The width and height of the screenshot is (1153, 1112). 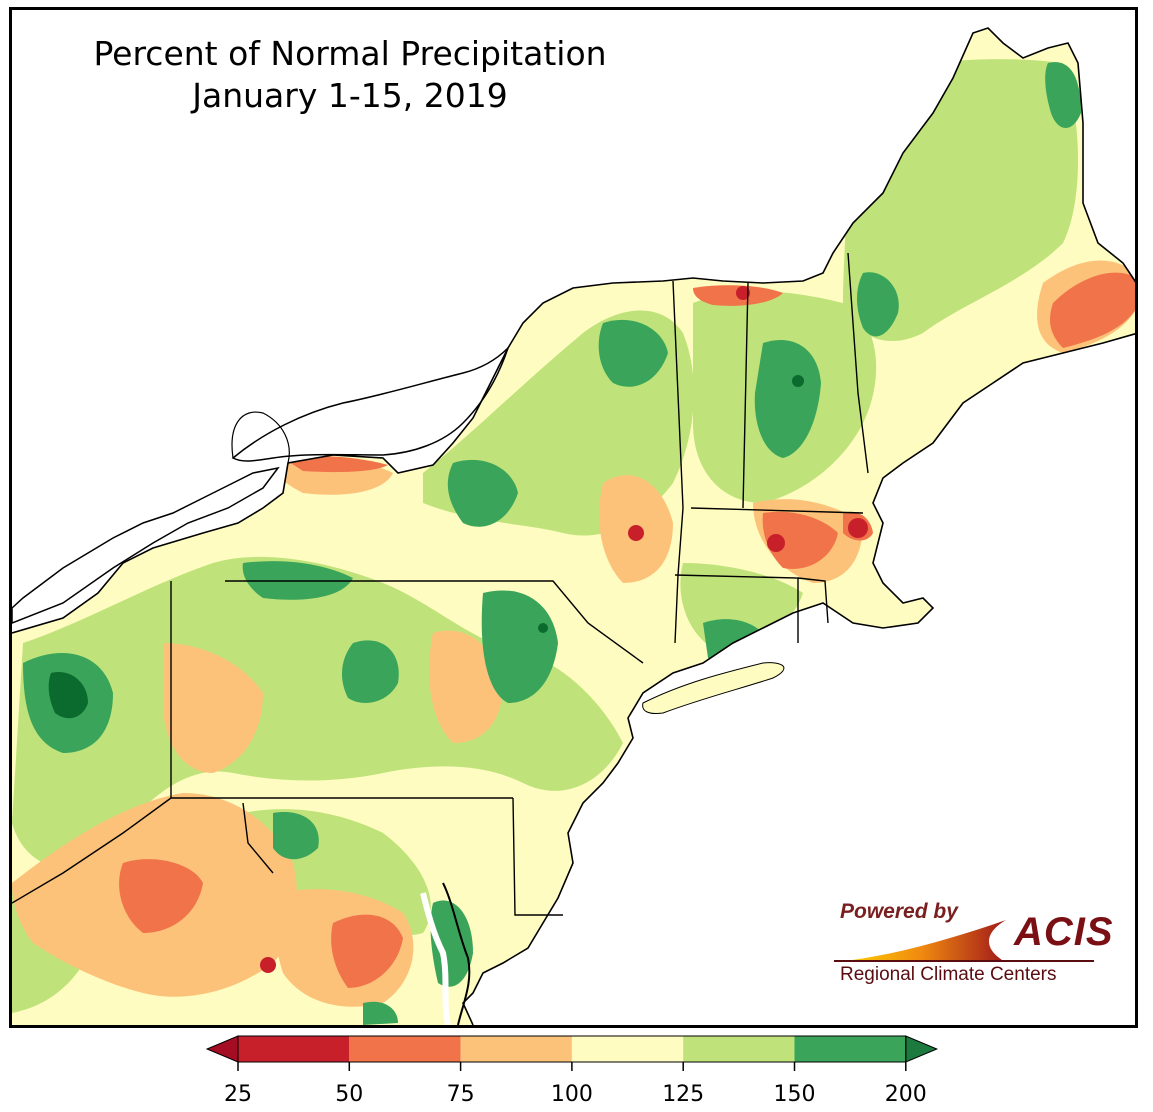 What do you see at coordinates (921, 941) in the screenshot?
I see `acis-swoosh-icon` at bounding box center [921, 941].